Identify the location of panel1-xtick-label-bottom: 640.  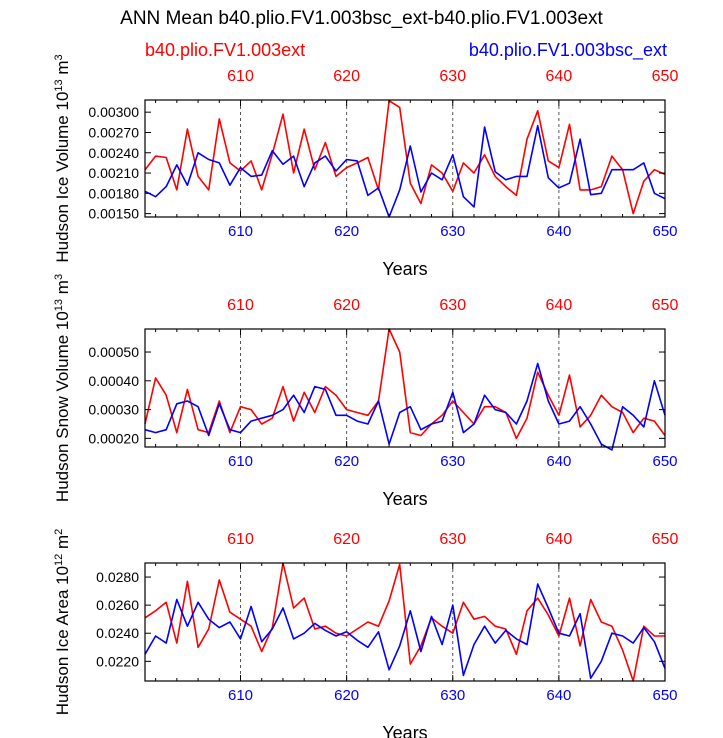
(558, 231).